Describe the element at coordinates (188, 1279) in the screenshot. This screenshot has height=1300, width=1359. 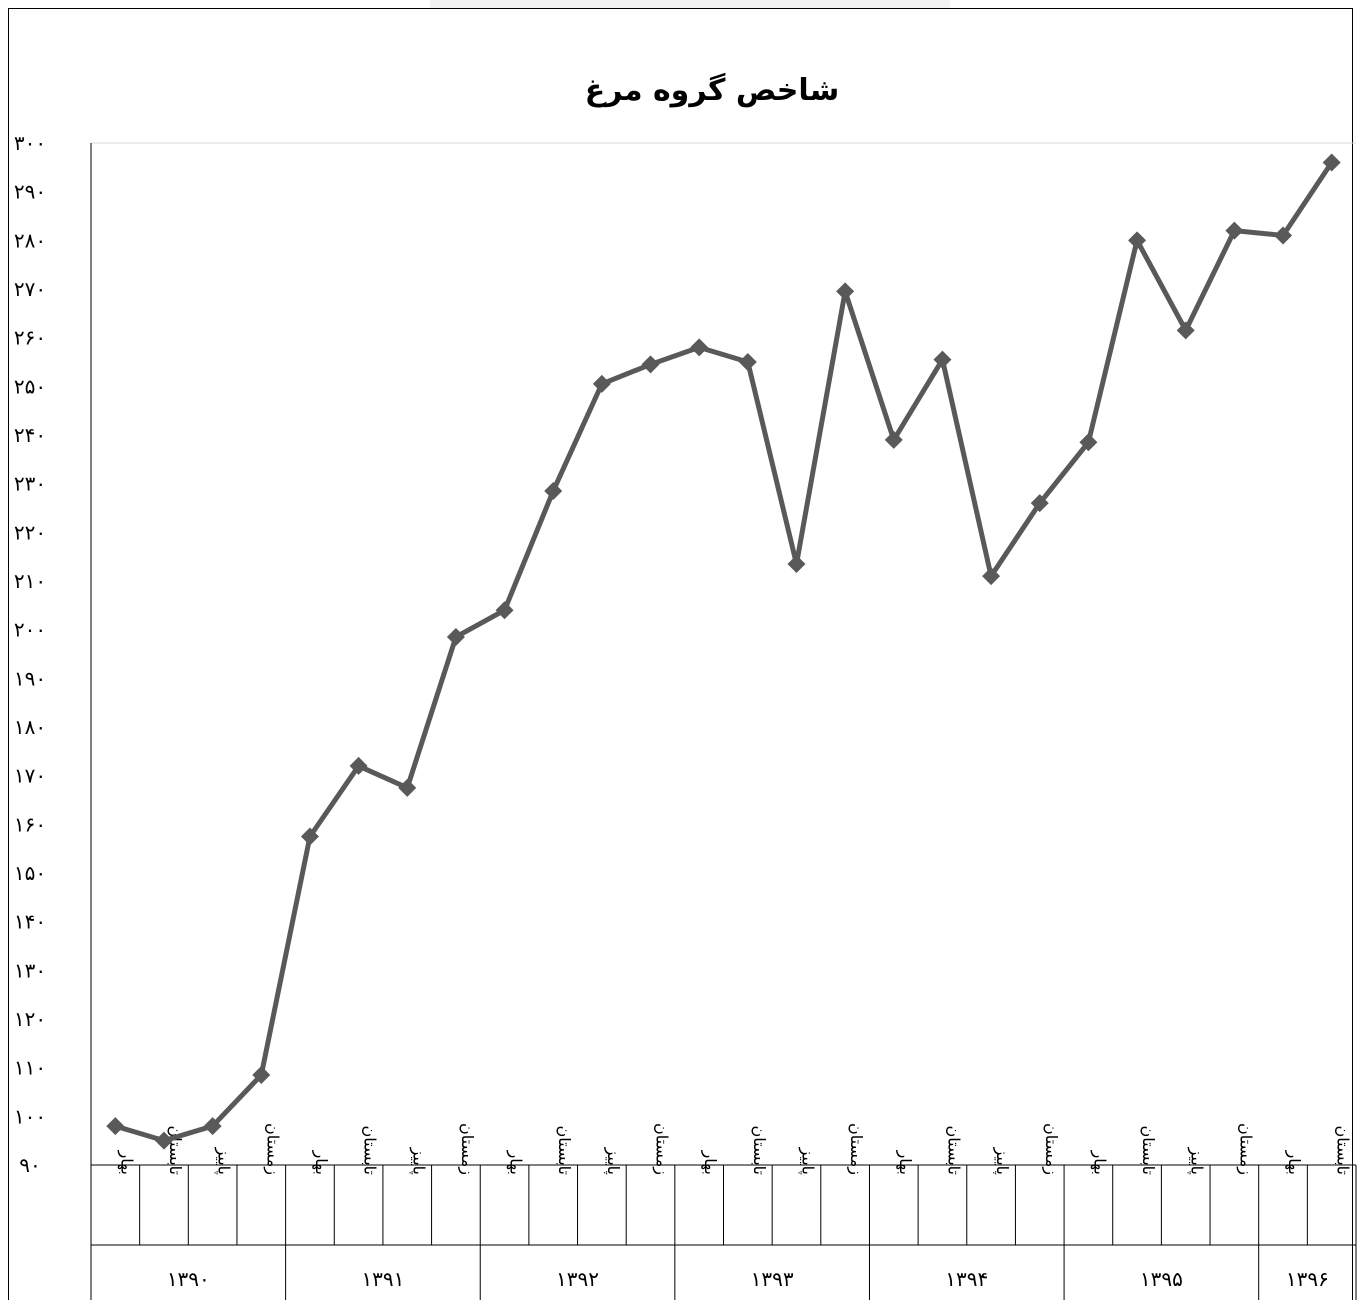
I see `year-label: ۱۳۹۰` at that location.